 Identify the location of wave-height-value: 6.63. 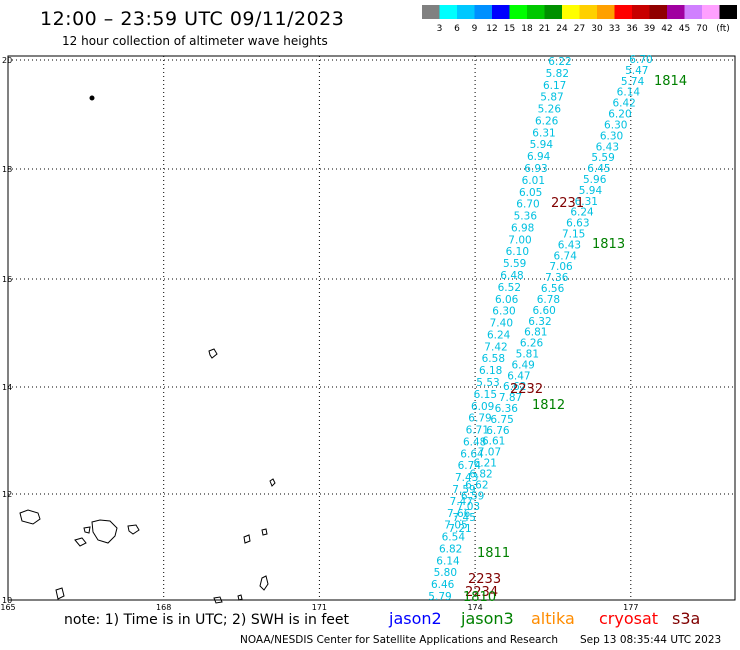
(577, 224).